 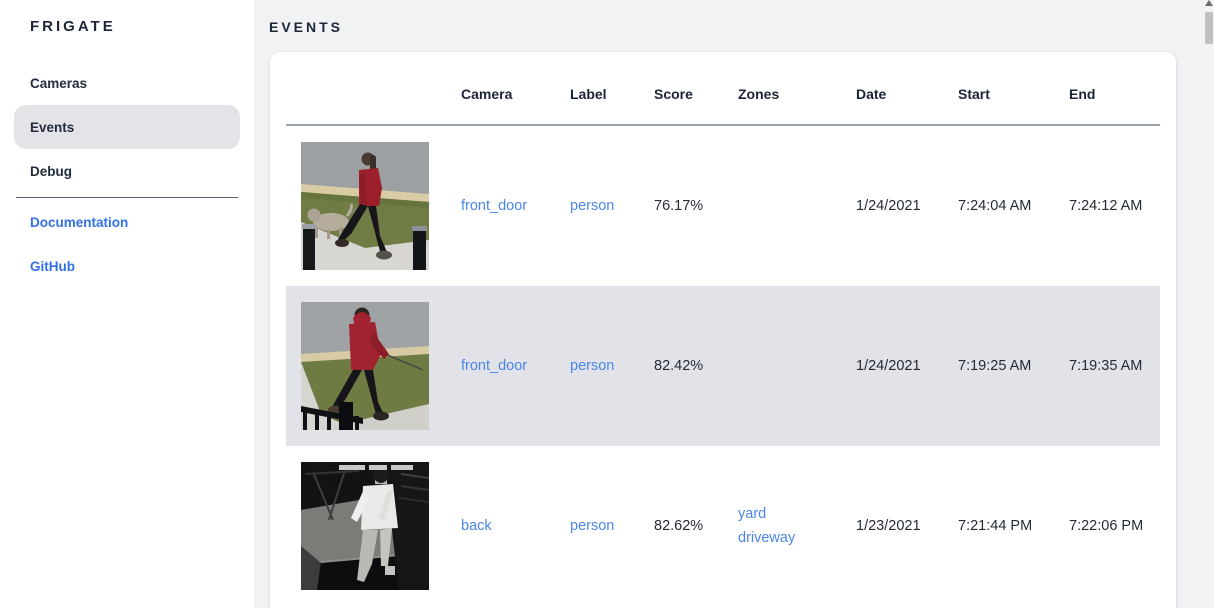 What do you see at coordinates (1106, 526) in the screenshot?
I see `end-value: 7:22:06 PM` at bounding box center [1106, 526].